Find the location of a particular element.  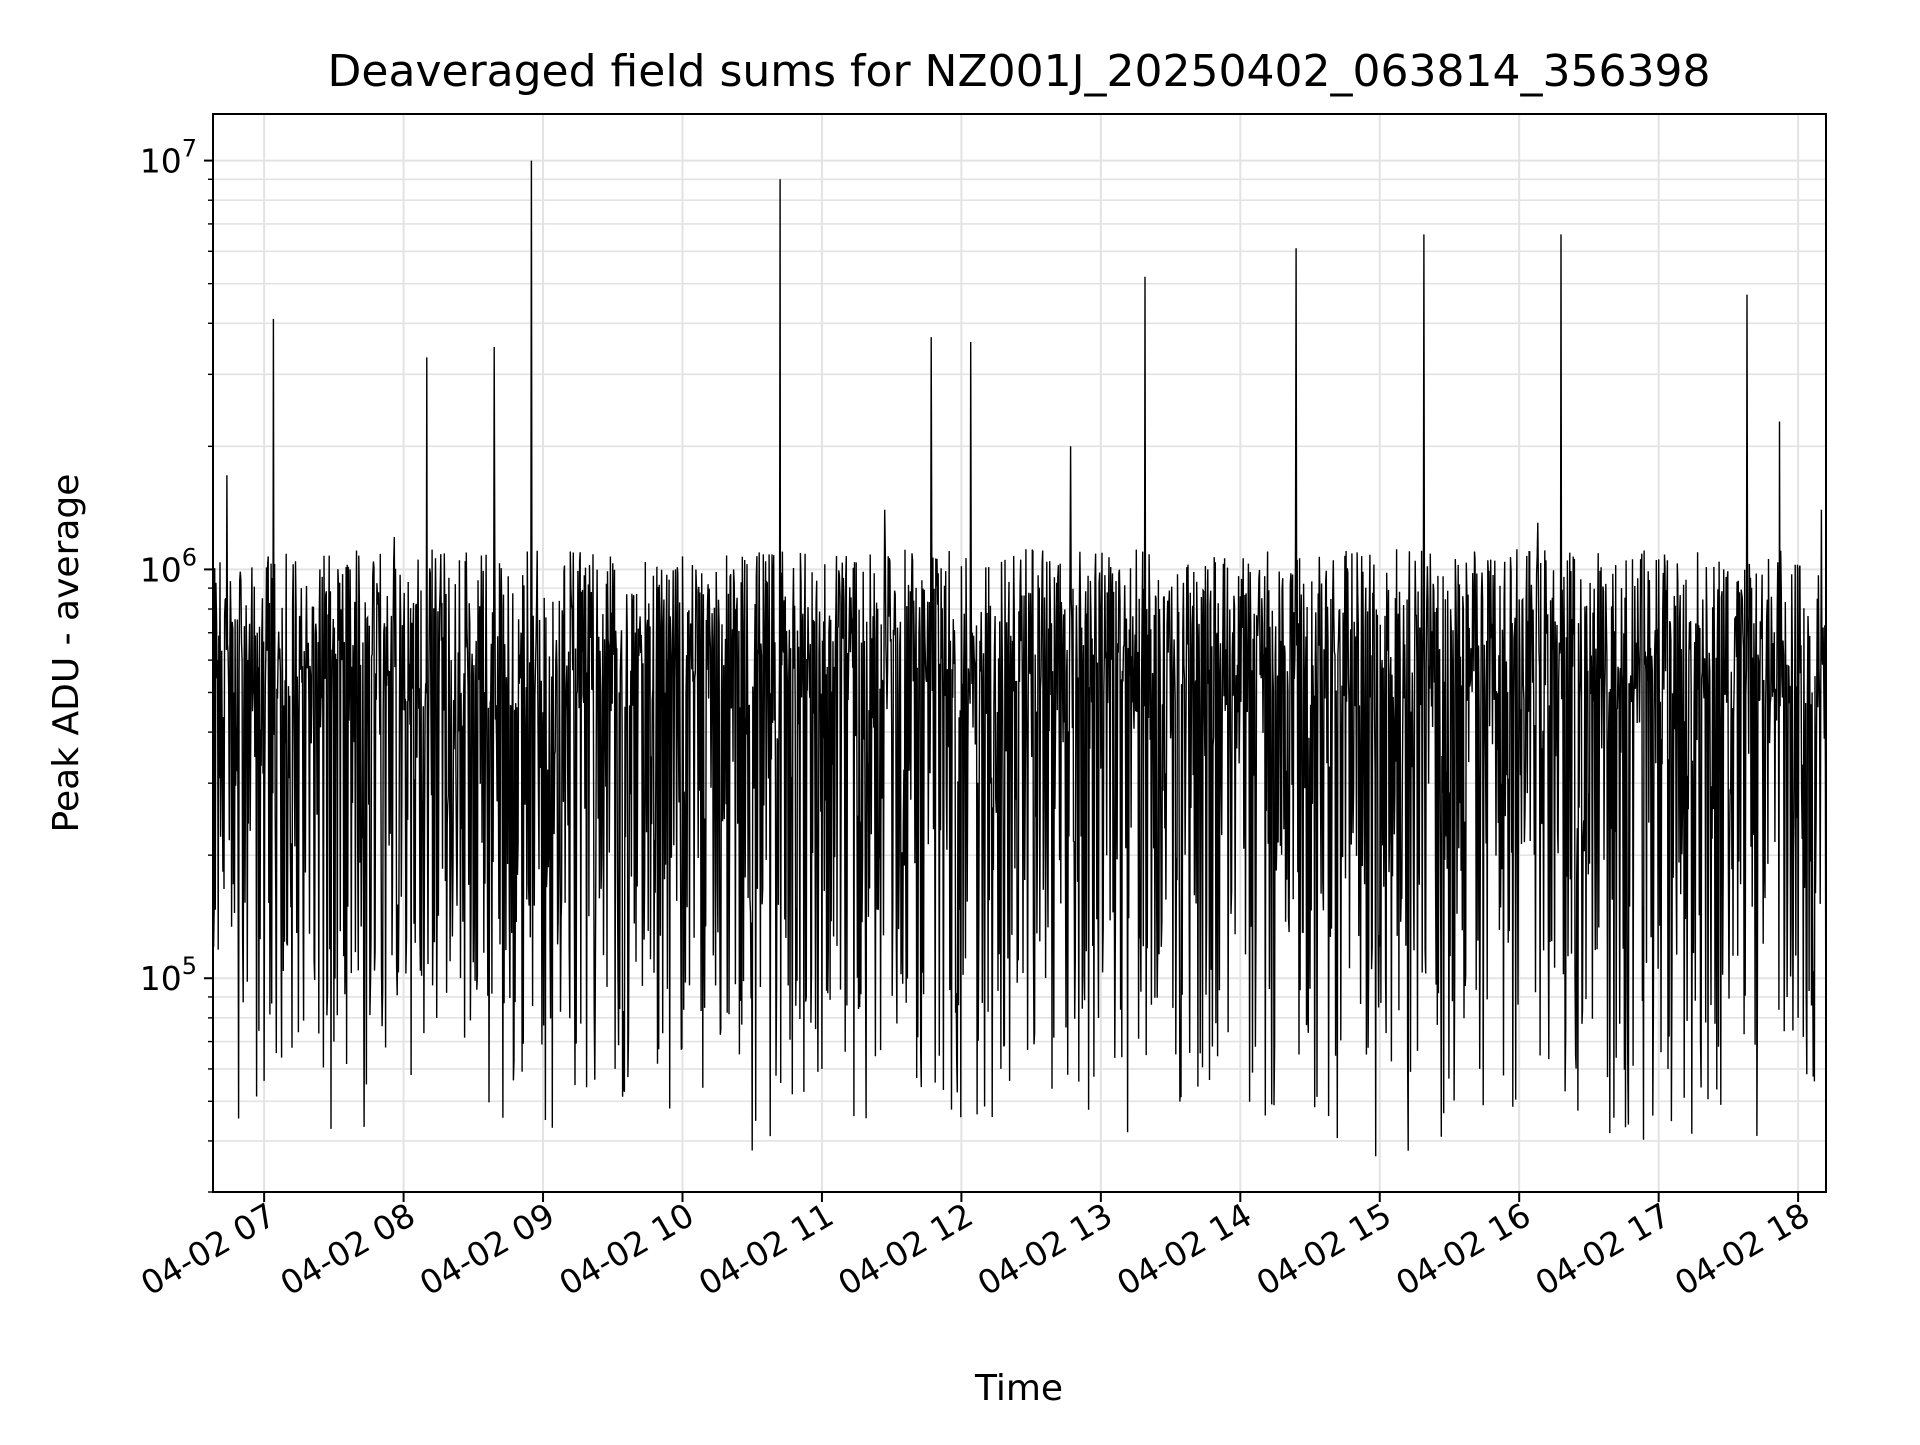

y-tick-label: 10⁵ is located at coordinates (168, 975).